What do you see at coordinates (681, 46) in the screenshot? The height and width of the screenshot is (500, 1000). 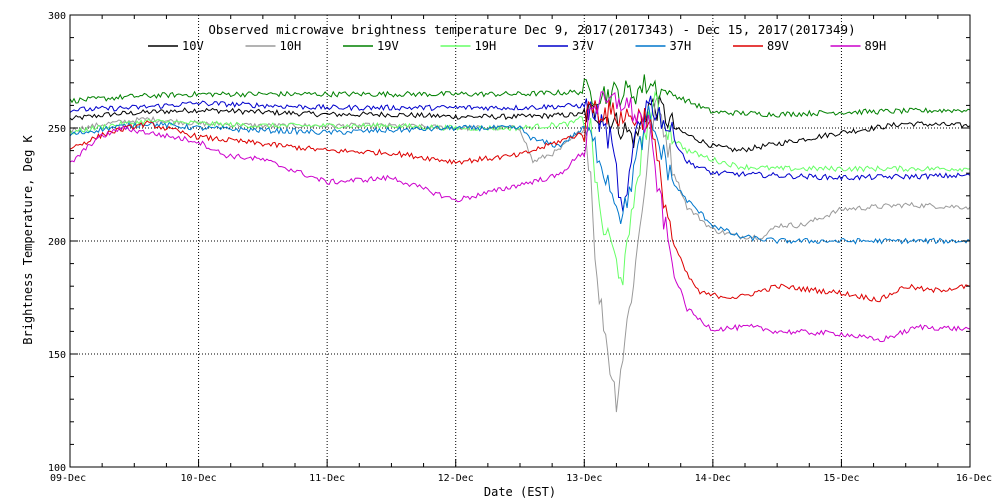 I see `legend-label-37h: 37H` at bounding box center [681, 46].